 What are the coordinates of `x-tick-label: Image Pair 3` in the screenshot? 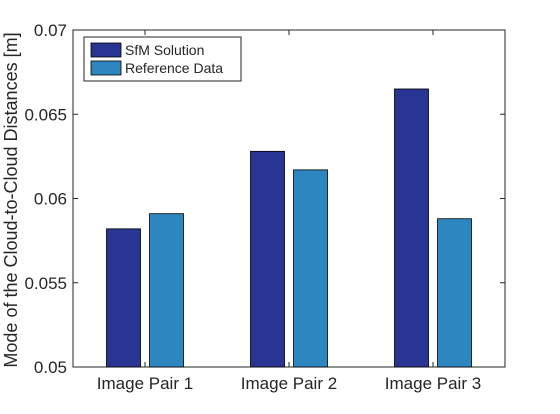 It's located at (433, 383).